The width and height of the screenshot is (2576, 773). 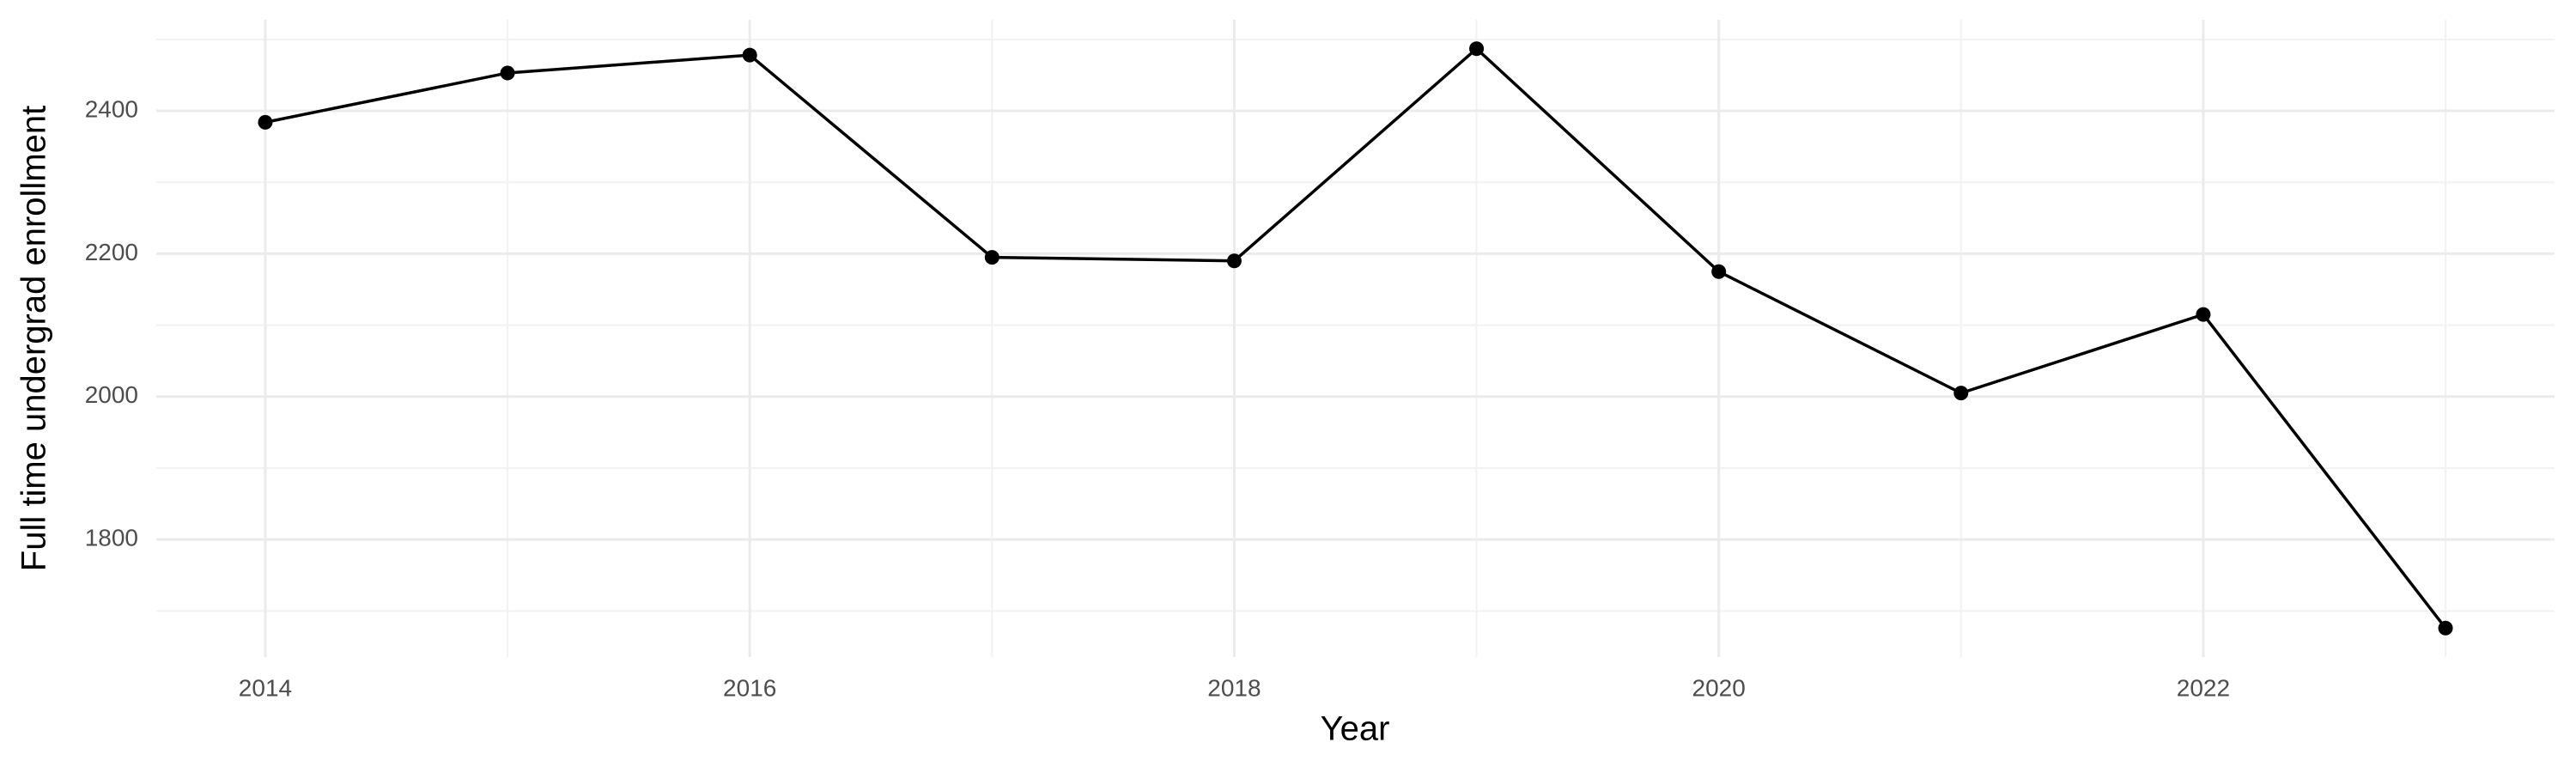 What do you see at coordinates (749, 687) in the screenshot?
I see `x-tick-label: 2016` at bounding box center [749, 687].